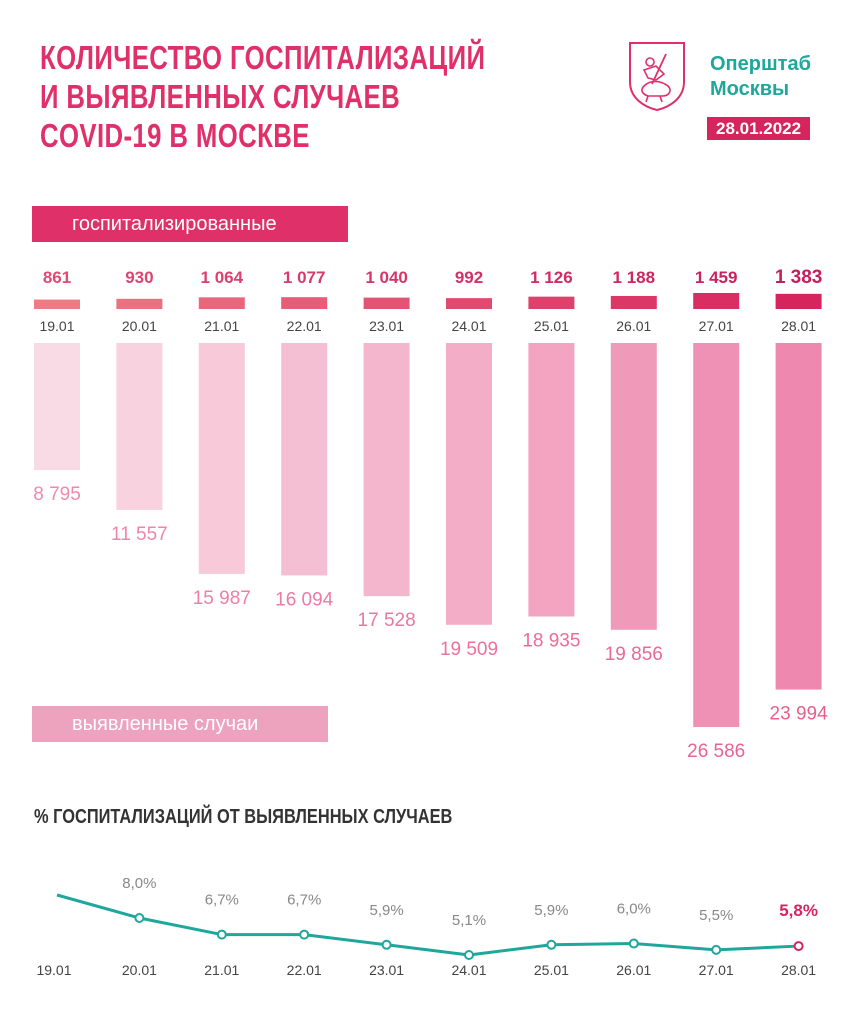  What do you see at coordinates (427, 925) in the screenshot?
I see `percent-line` at bounding box center [427, 925].